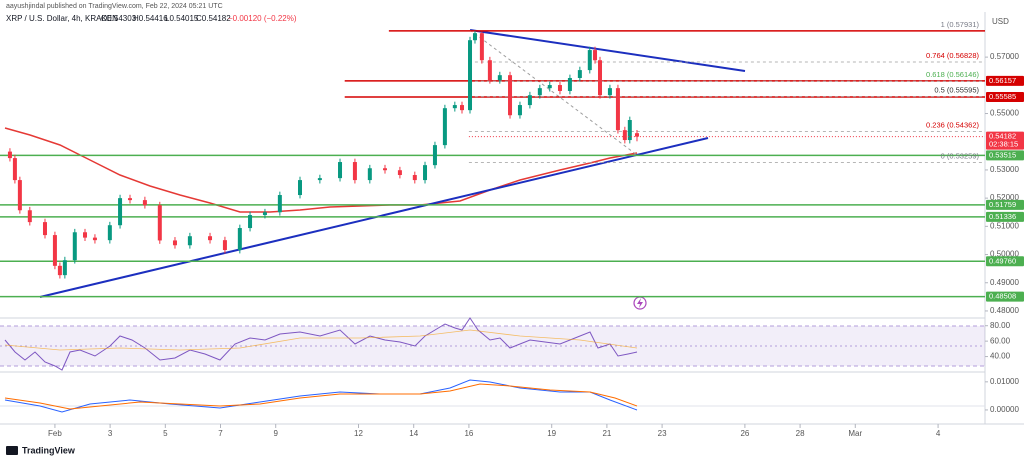  I want to click on fib-label: 0 (0.53259), so click(960, 156).